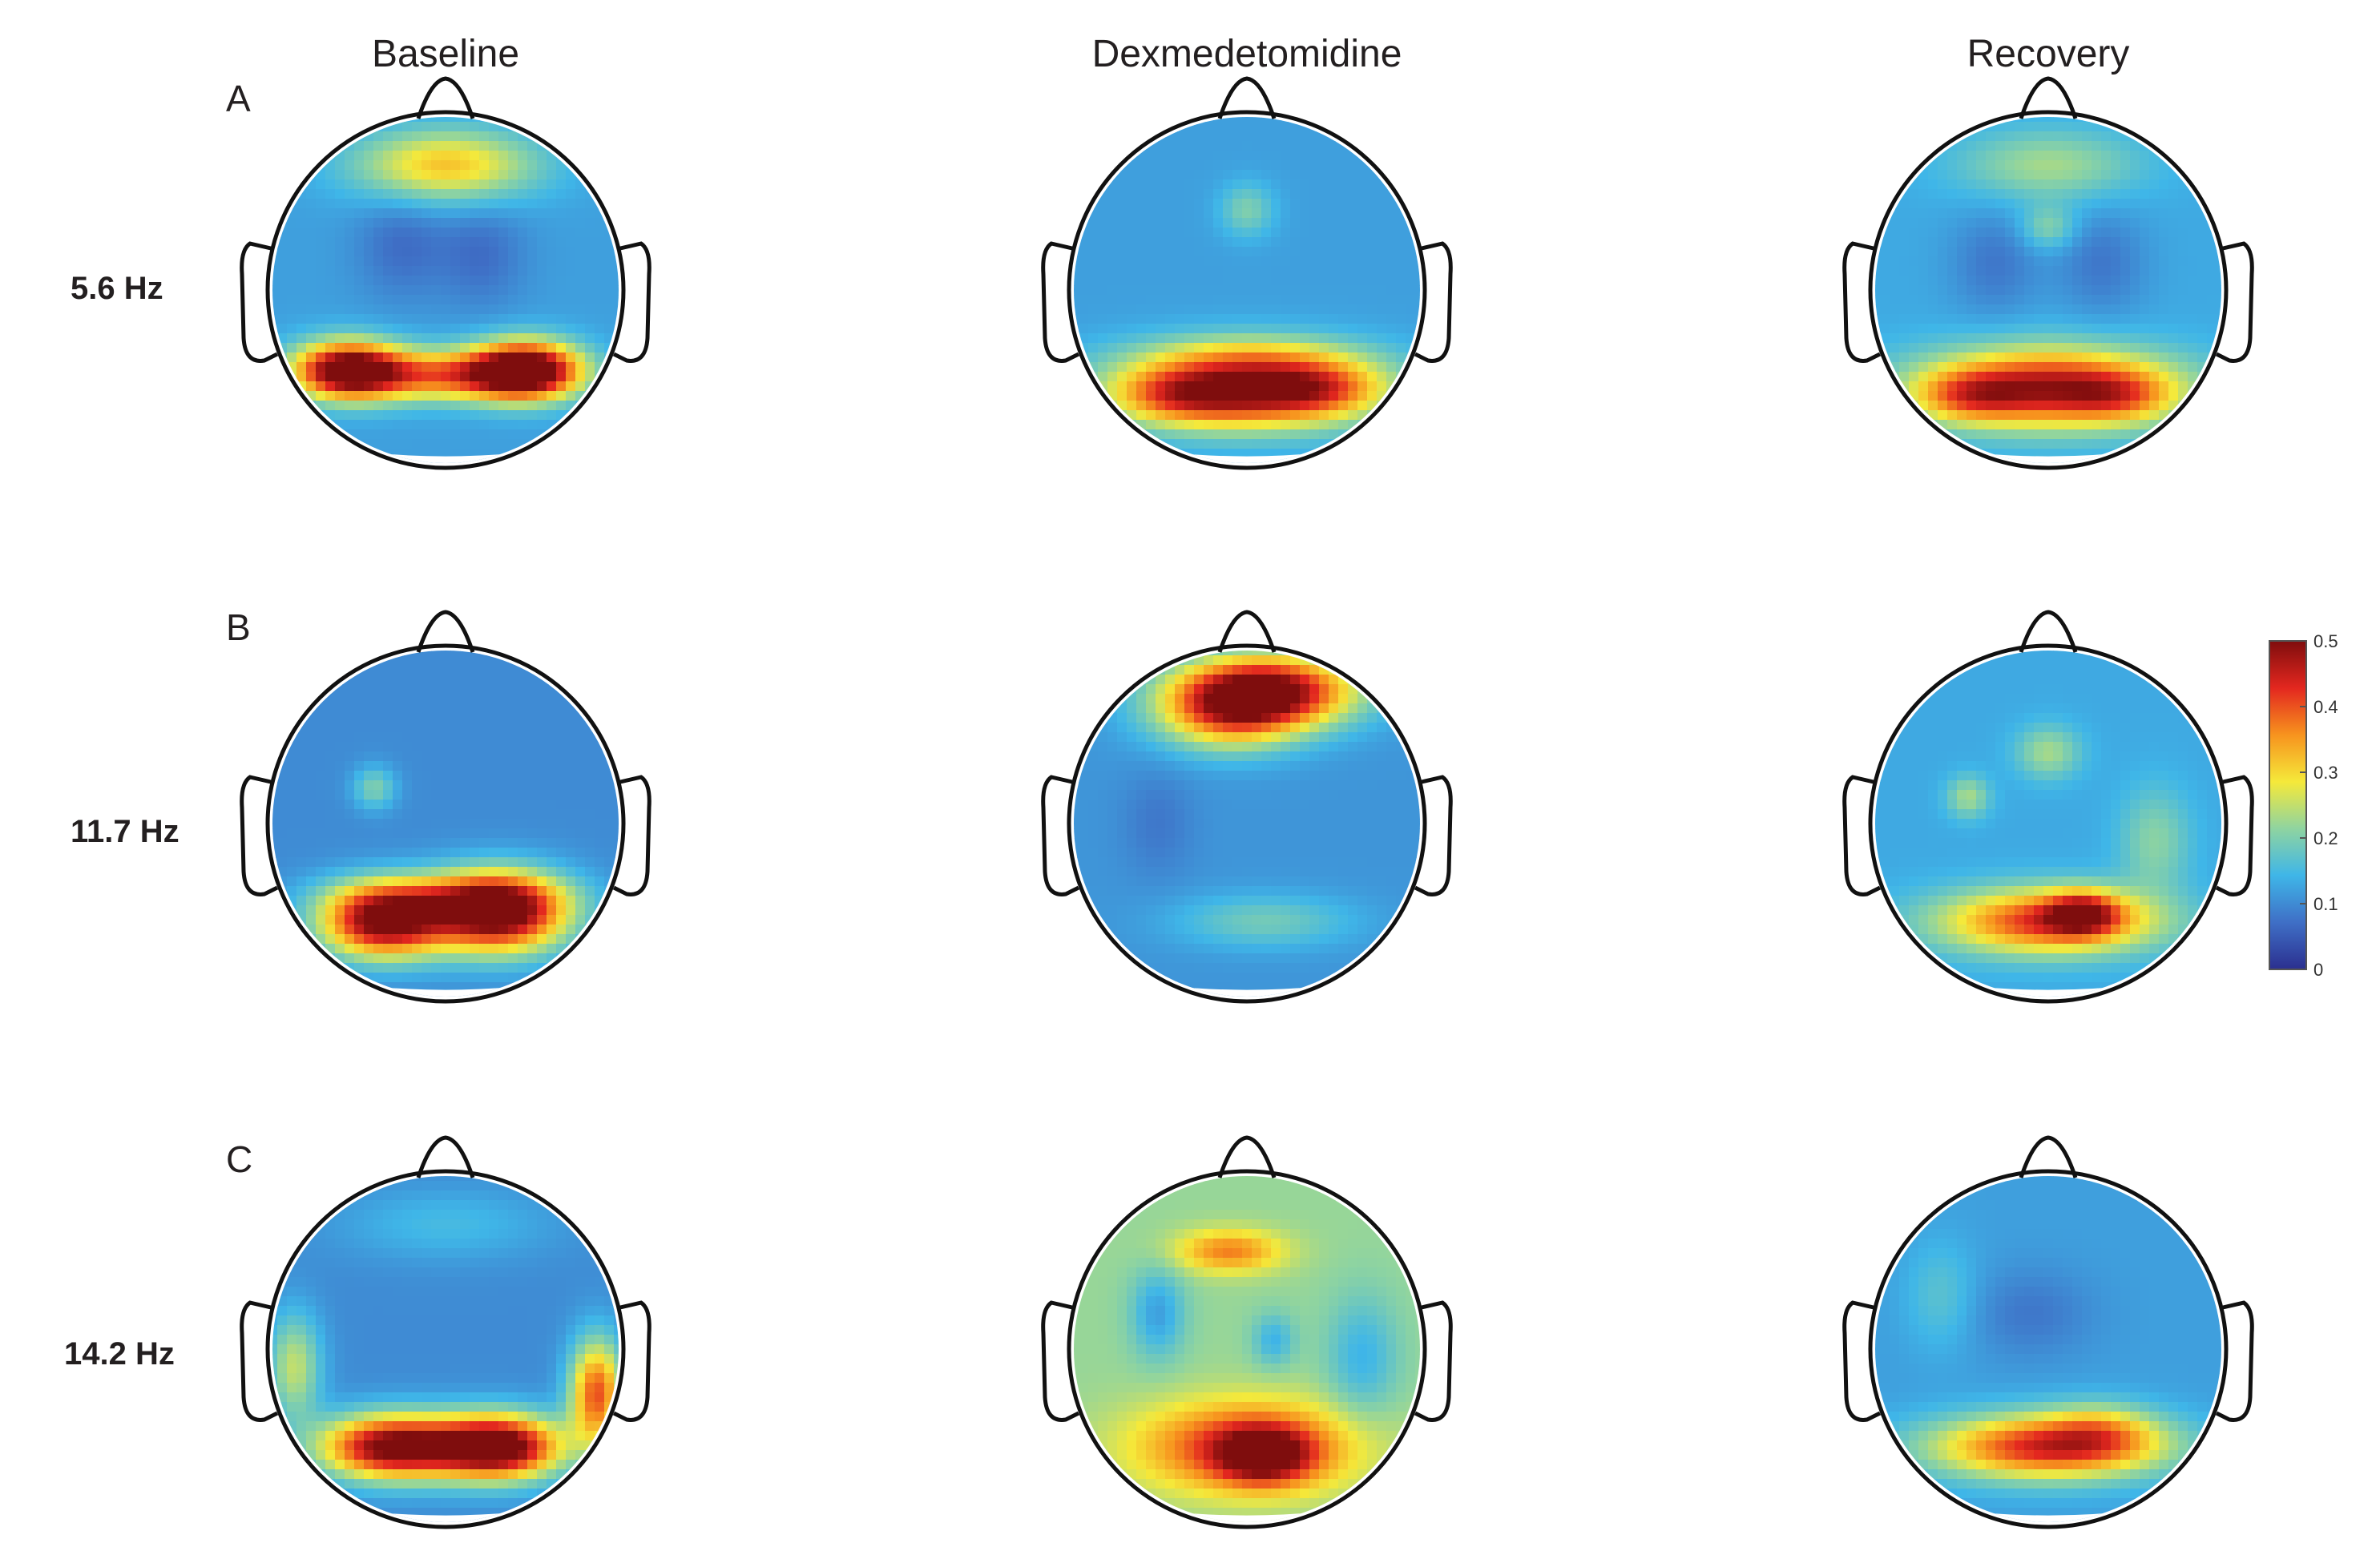 Image resolution: width=2380 pixels, height=1559 pixels. I want to click on colorbar-tick-0-4: 0.4, so click(2325, 707).